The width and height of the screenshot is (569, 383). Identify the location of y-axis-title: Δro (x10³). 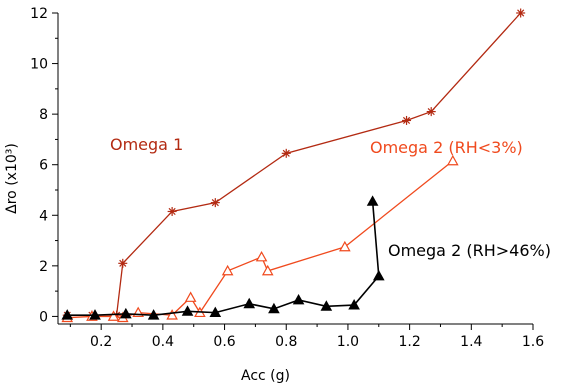
(12, 178).